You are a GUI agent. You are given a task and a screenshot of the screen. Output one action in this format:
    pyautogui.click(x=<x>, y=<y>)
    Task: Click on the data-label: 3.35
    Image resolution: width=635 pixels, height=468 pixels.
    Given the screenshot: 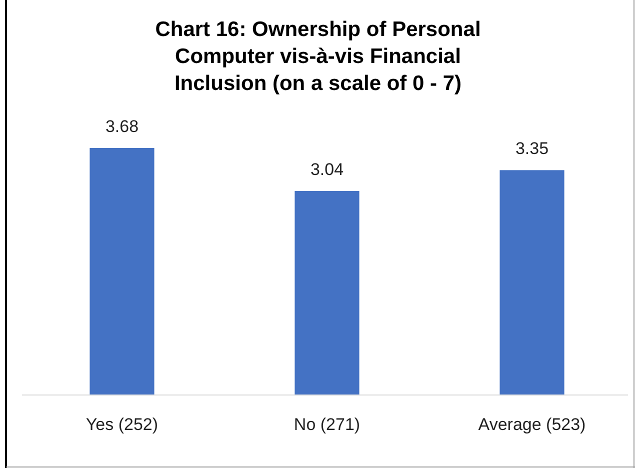 What is the action you would take?
    pyautogui.click(x=532, y=148)
    